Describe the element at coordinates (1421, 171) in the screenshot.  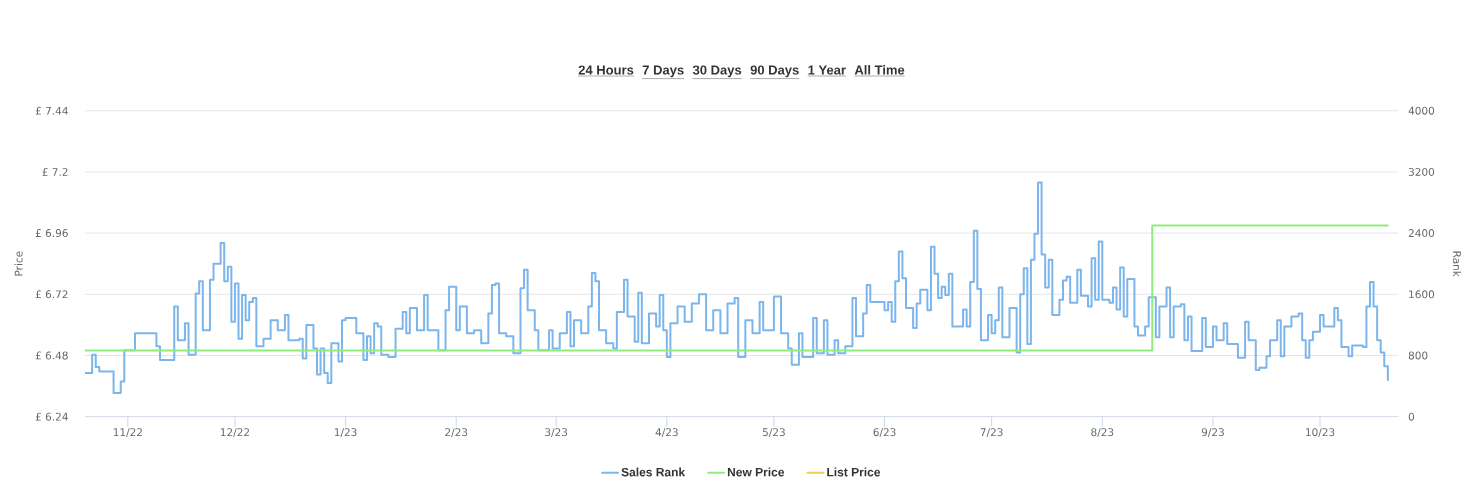
I see `y2-tick-label: 3200` at that location.